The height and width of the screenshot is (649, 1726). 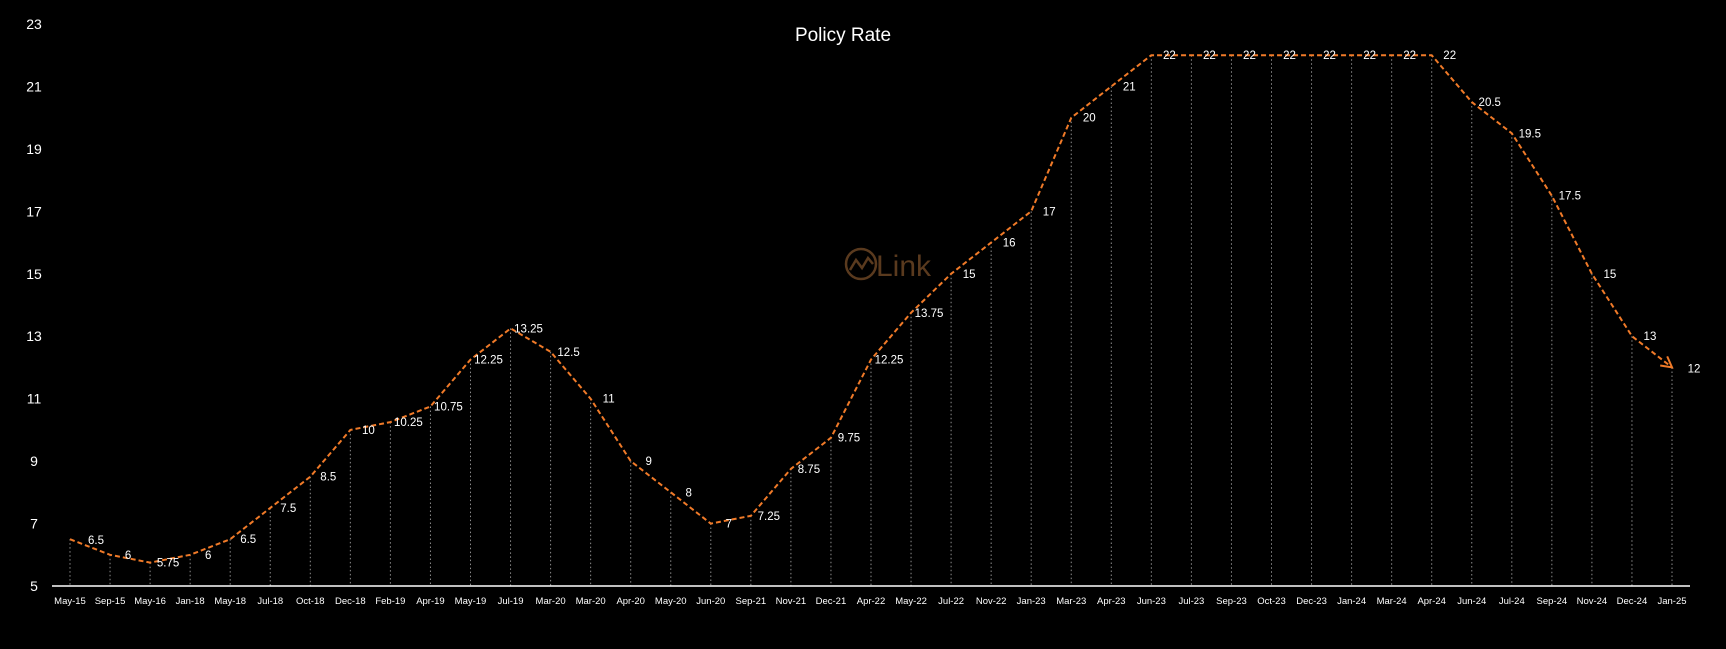 I want to click on data-label: 7.25, so click(x=769, y=517).